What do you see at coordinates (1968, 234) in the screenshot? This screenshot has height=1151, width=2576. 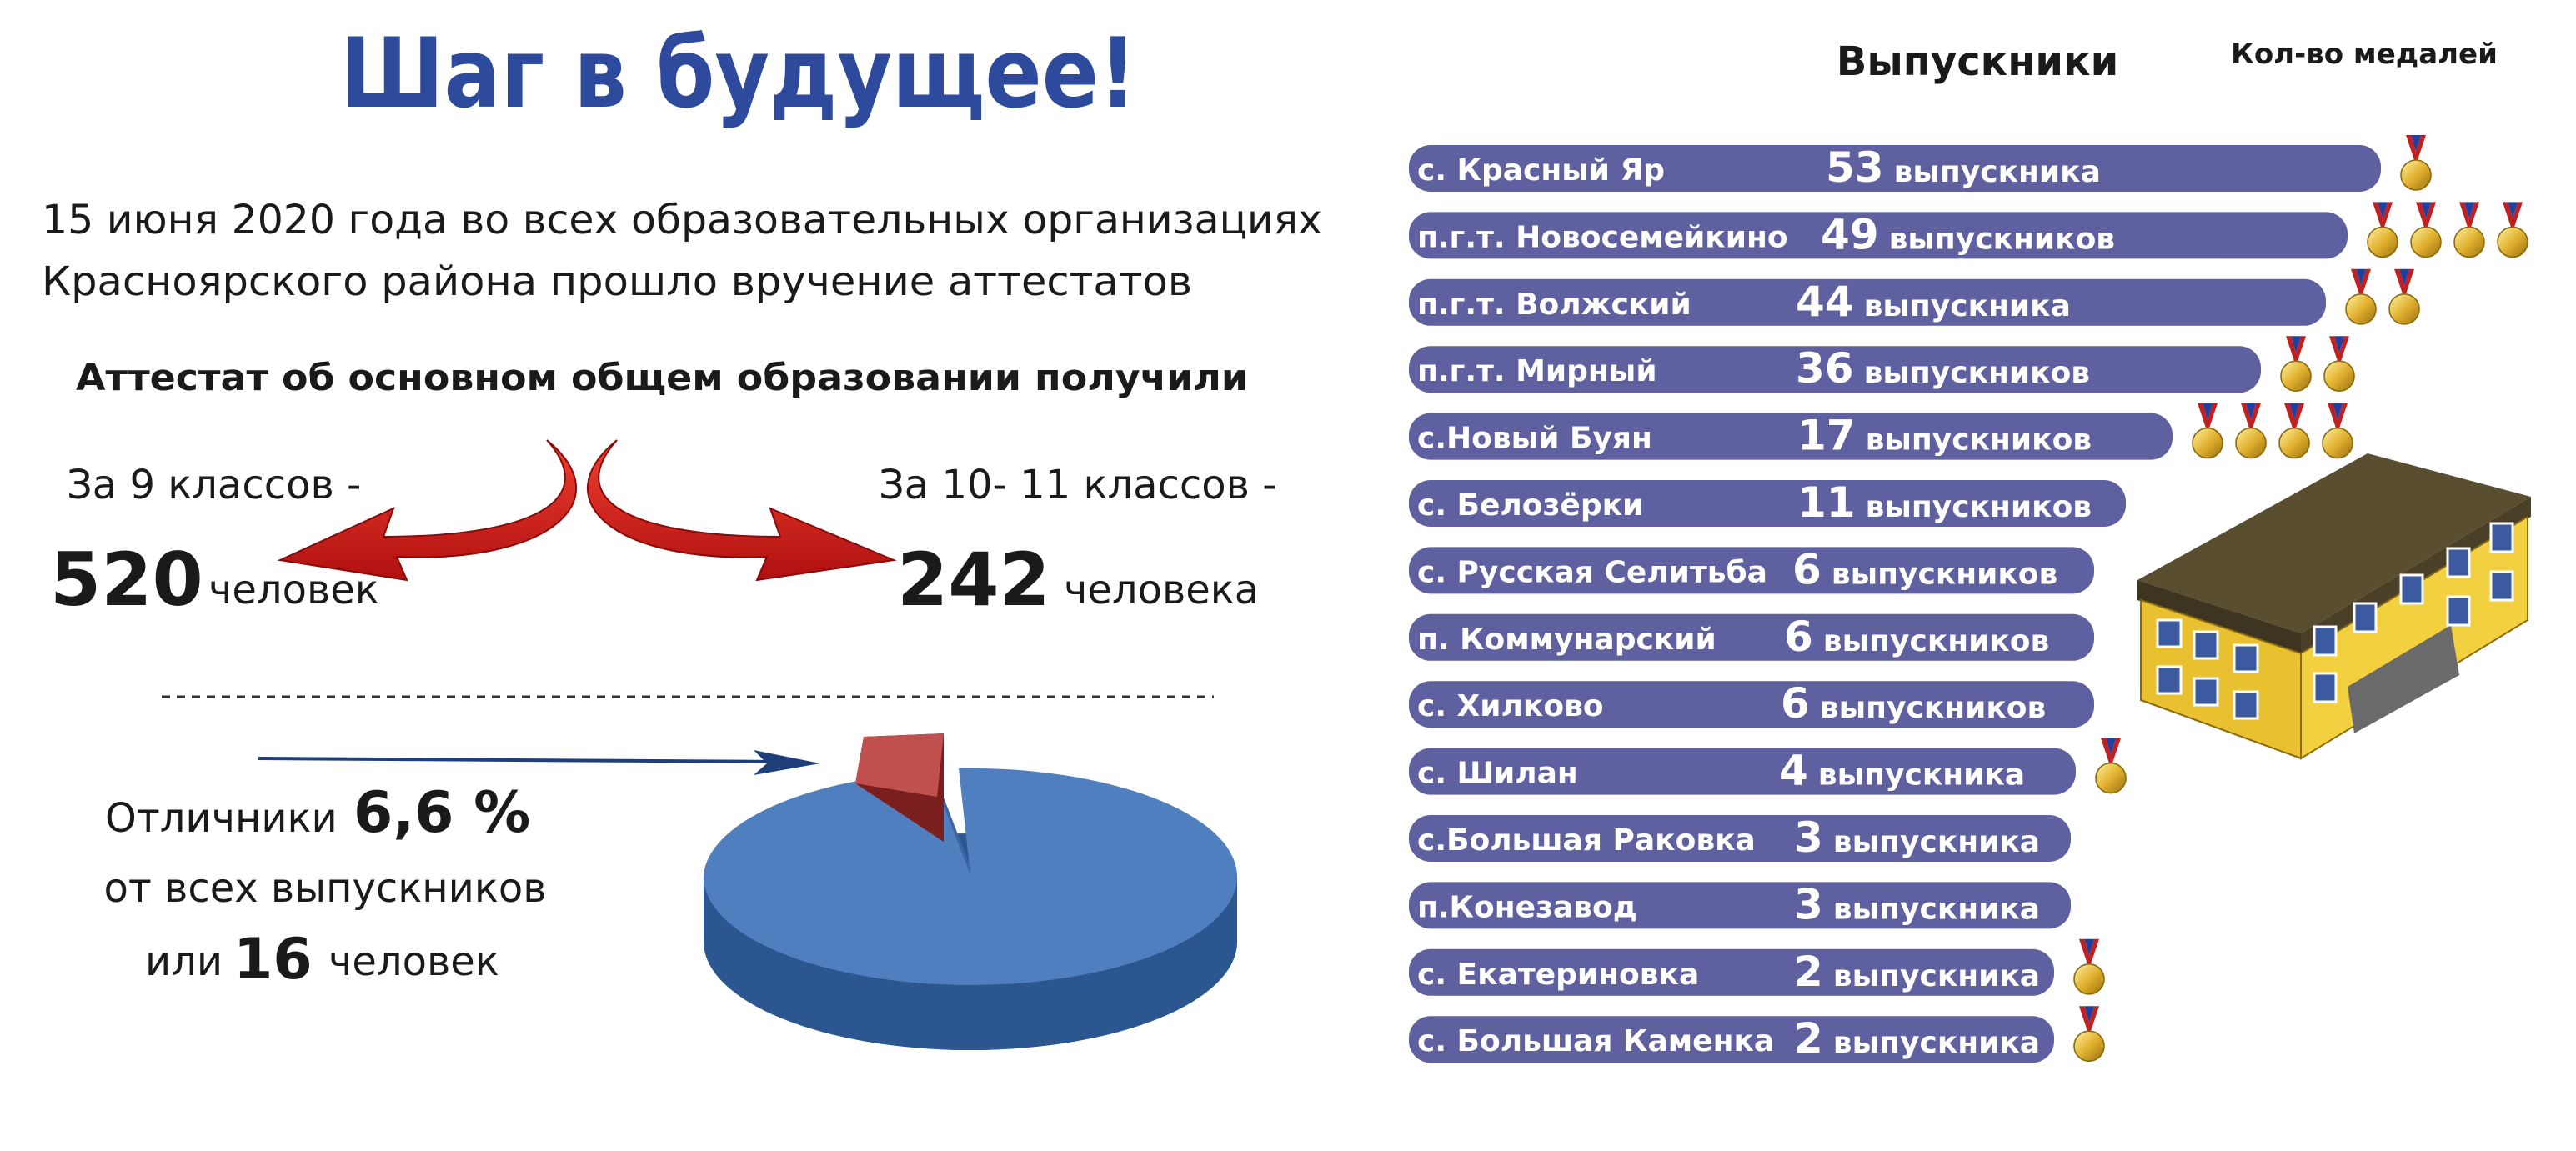 I see `graduate-count-text: 49 выпускников` at bounding box center [1968, 234].